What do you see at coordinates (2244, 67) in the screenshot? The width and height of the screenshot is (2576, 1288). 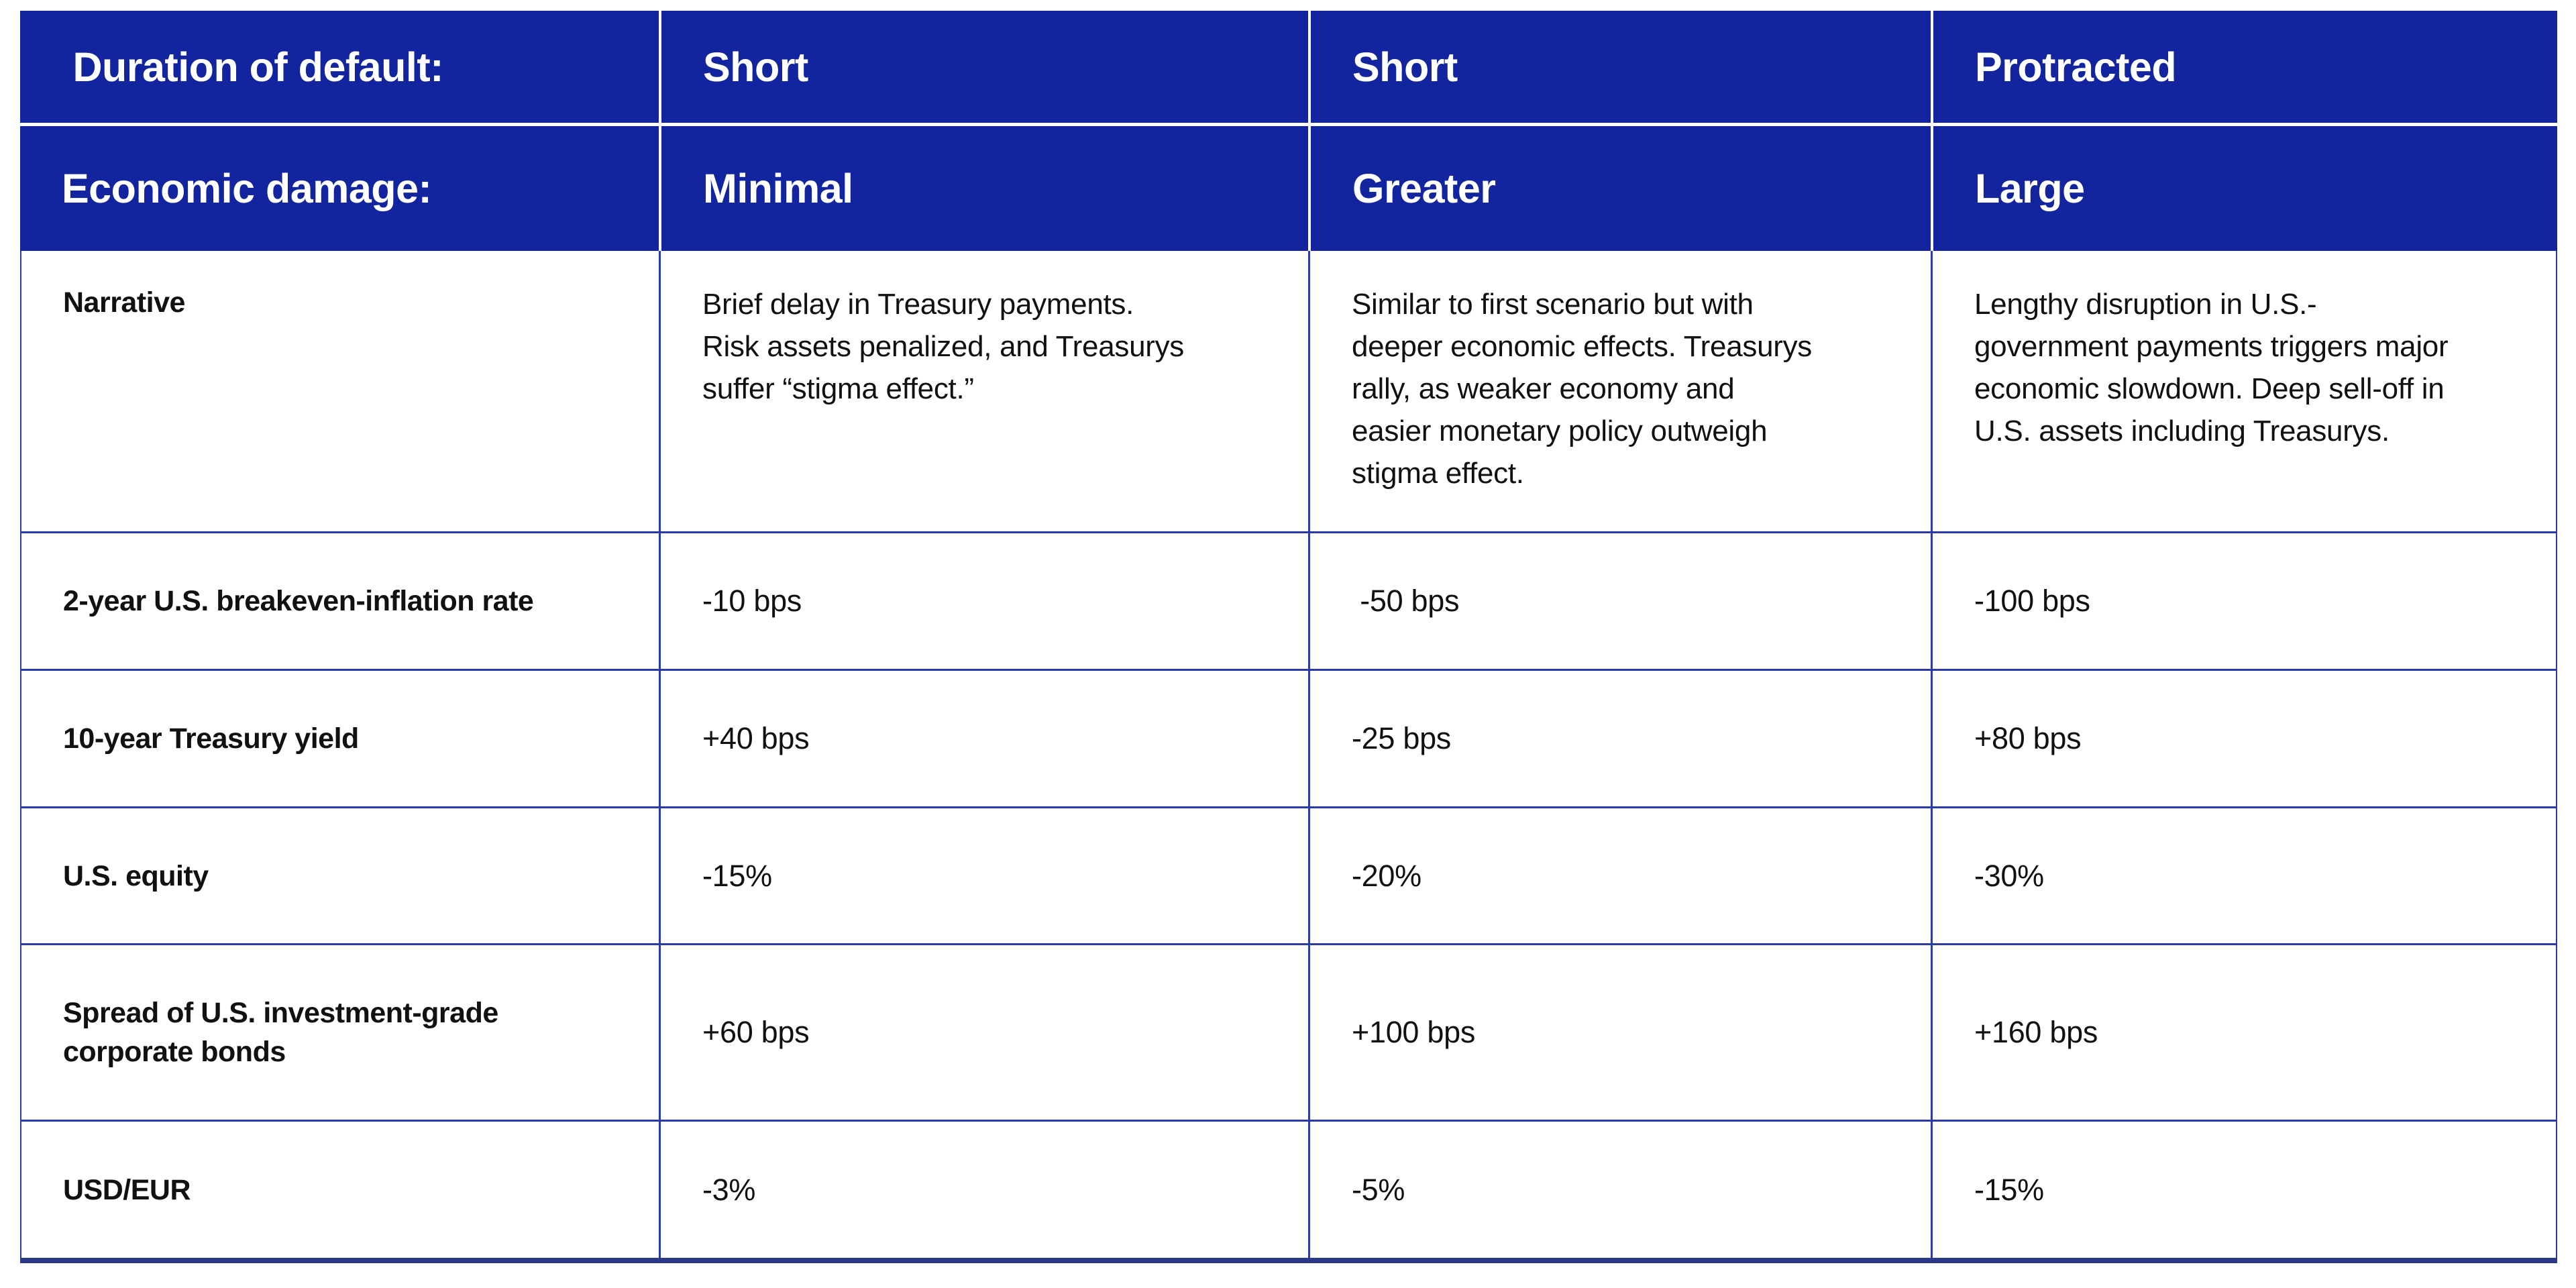 I see `header-cell-duration-scenario-3: Protracted` at bounding box center [2244, 67].